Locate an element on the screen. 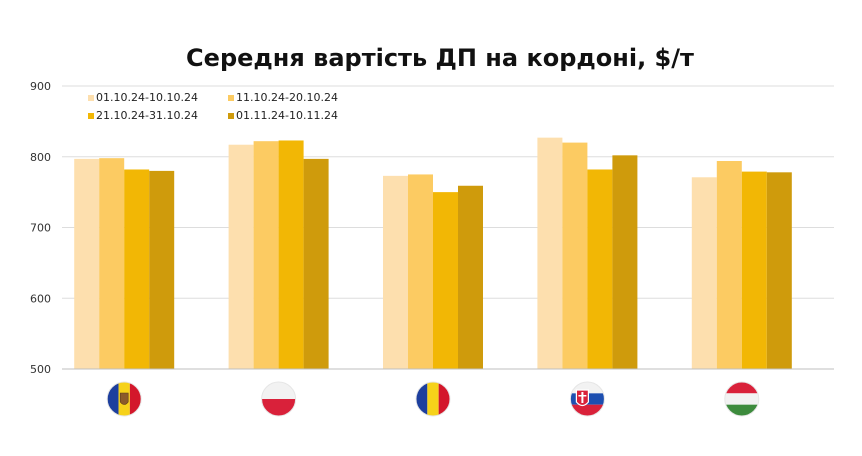  slovakia-flag-icon is located at coordinates (587, 399).